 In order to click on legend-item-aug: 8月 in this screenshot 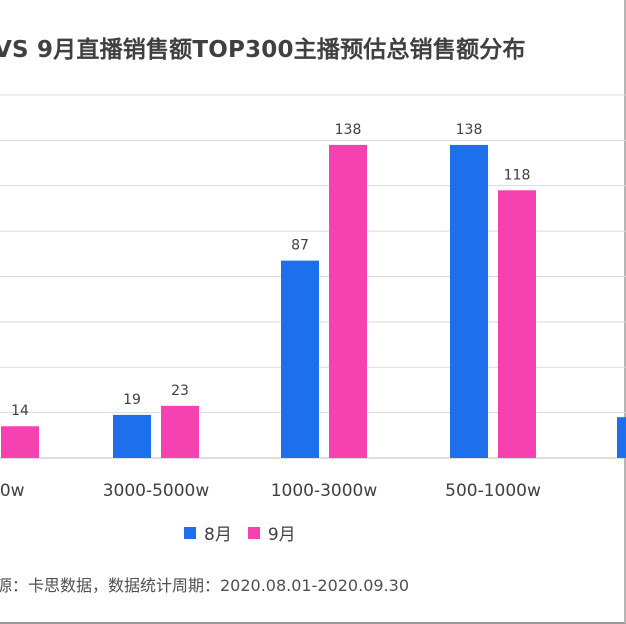, I will do `click(208, 532)`.